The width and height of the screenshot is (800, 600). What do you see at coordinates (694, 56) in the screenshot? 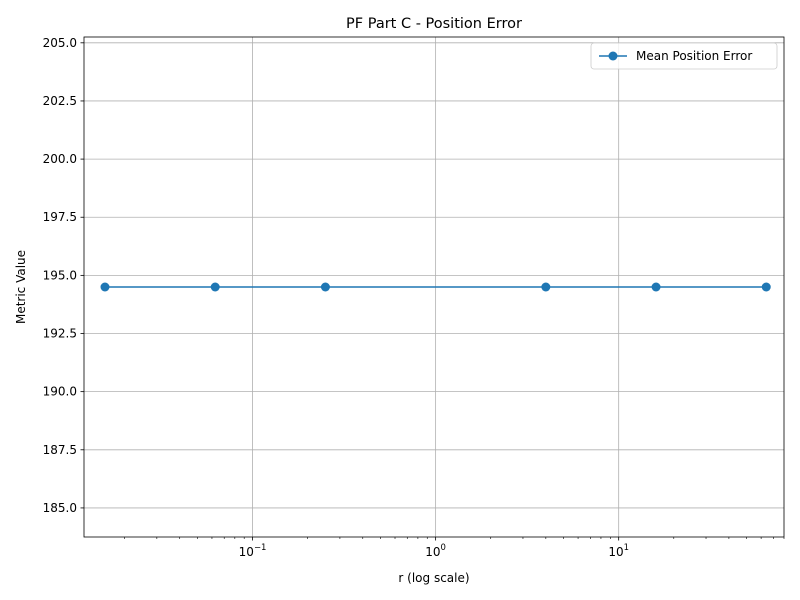
I see `legend-label: Mean Position Error` at bounding box center [694, 56].